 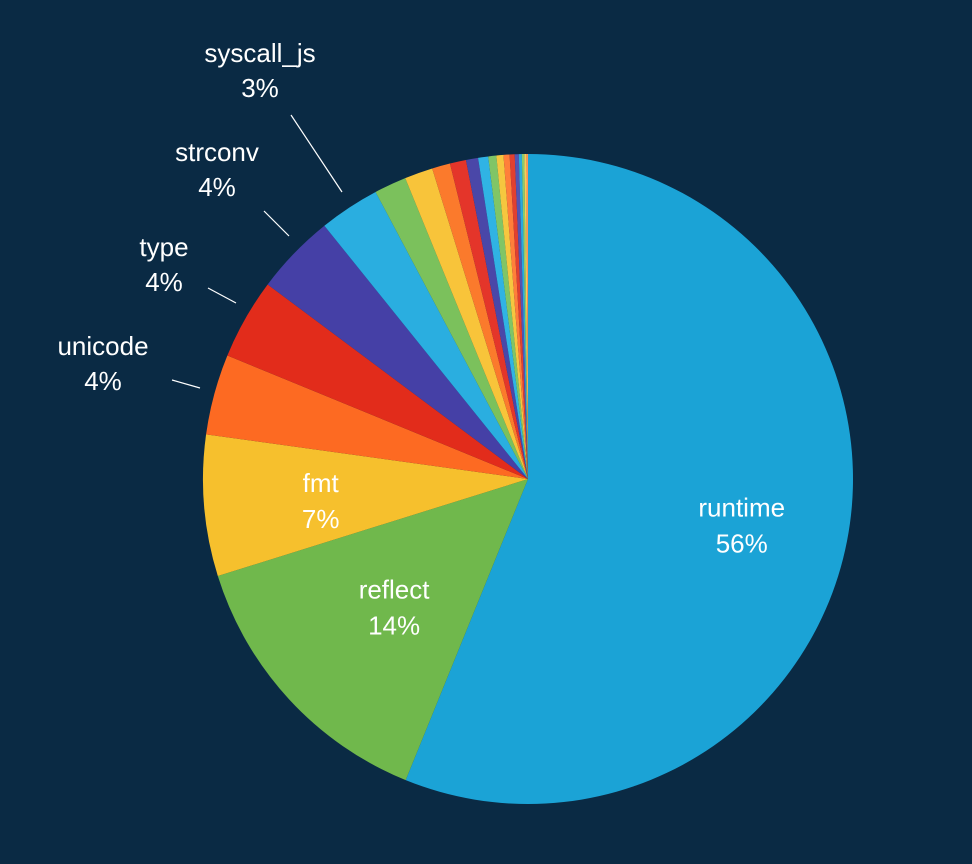 I want to click on slice-label-runtime: runtime, so click(x=741, y=508).